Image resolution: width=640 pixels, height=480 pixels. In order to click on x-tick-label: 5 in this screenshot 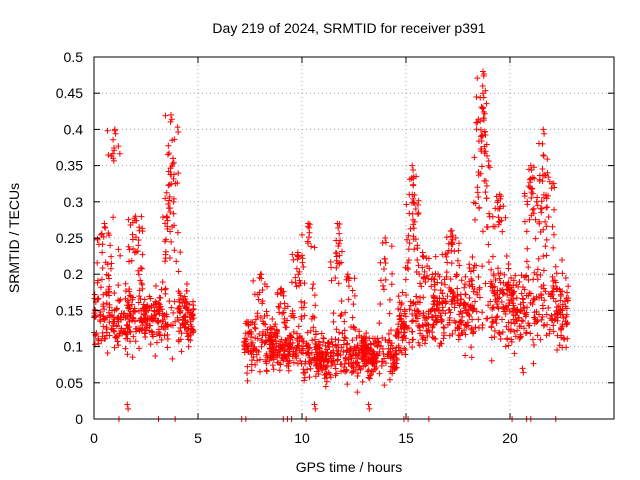, I will do `click(198, 438)`.